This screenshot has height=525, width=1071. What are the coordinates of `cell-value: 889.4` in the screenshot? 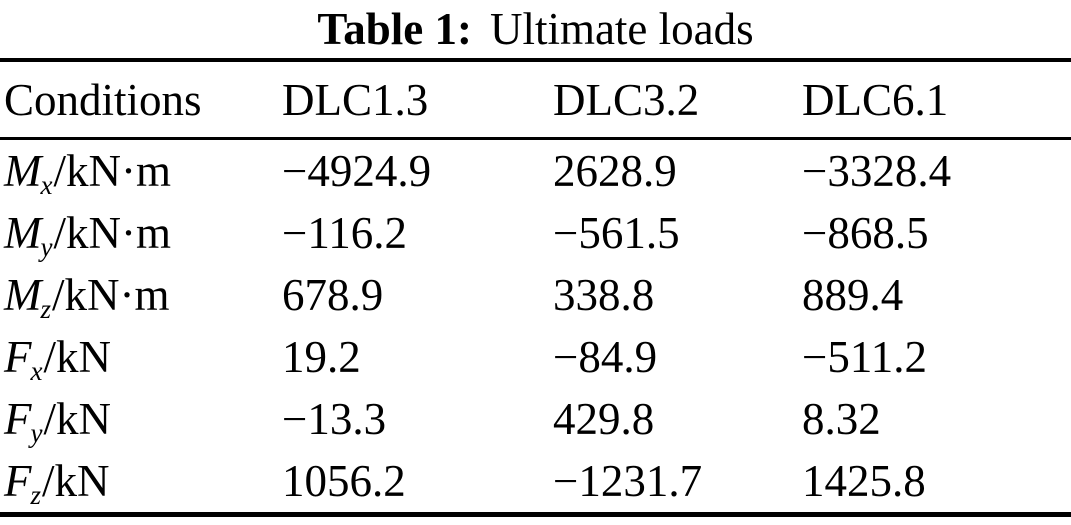 It's located at (853, 295).